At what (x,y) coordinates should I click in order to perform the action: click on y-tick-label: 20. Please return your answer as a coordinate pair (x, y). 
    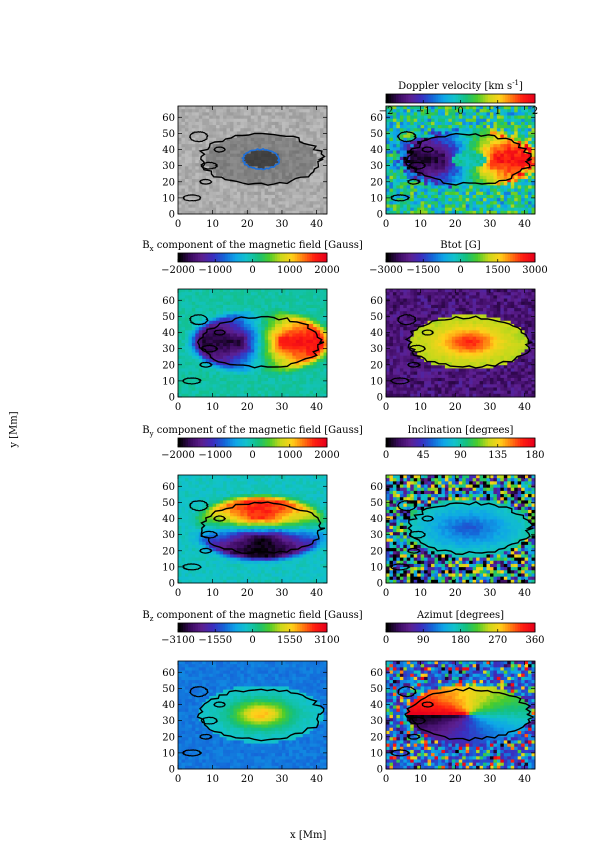
    Looking at the image, I should click on (168, 182).